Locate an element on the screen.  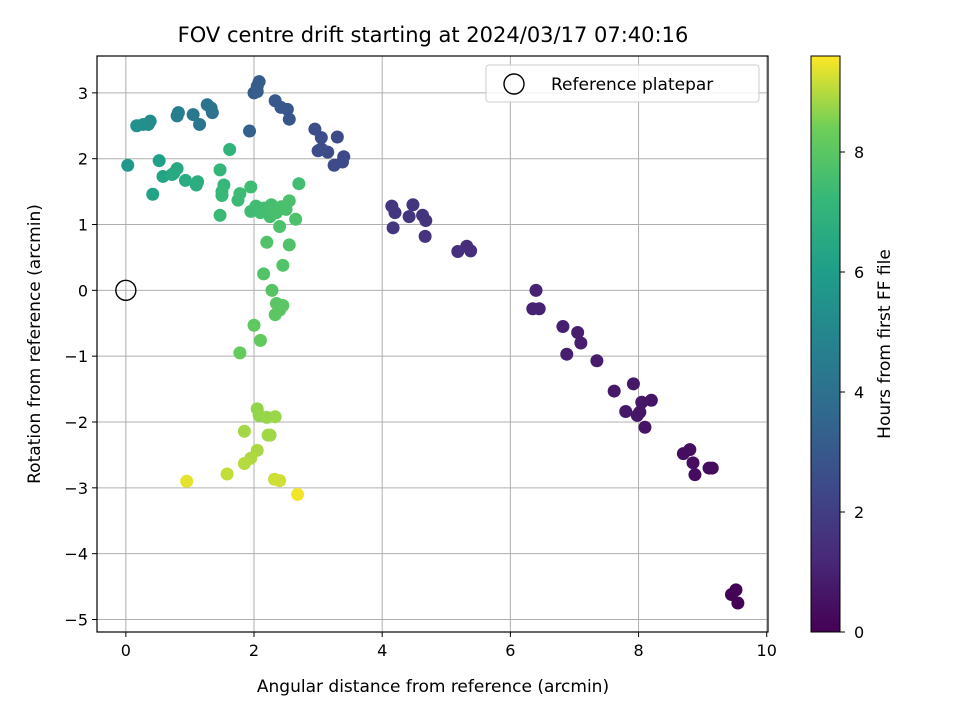
legend: Reference platepar is located at coordinates (622, 83).